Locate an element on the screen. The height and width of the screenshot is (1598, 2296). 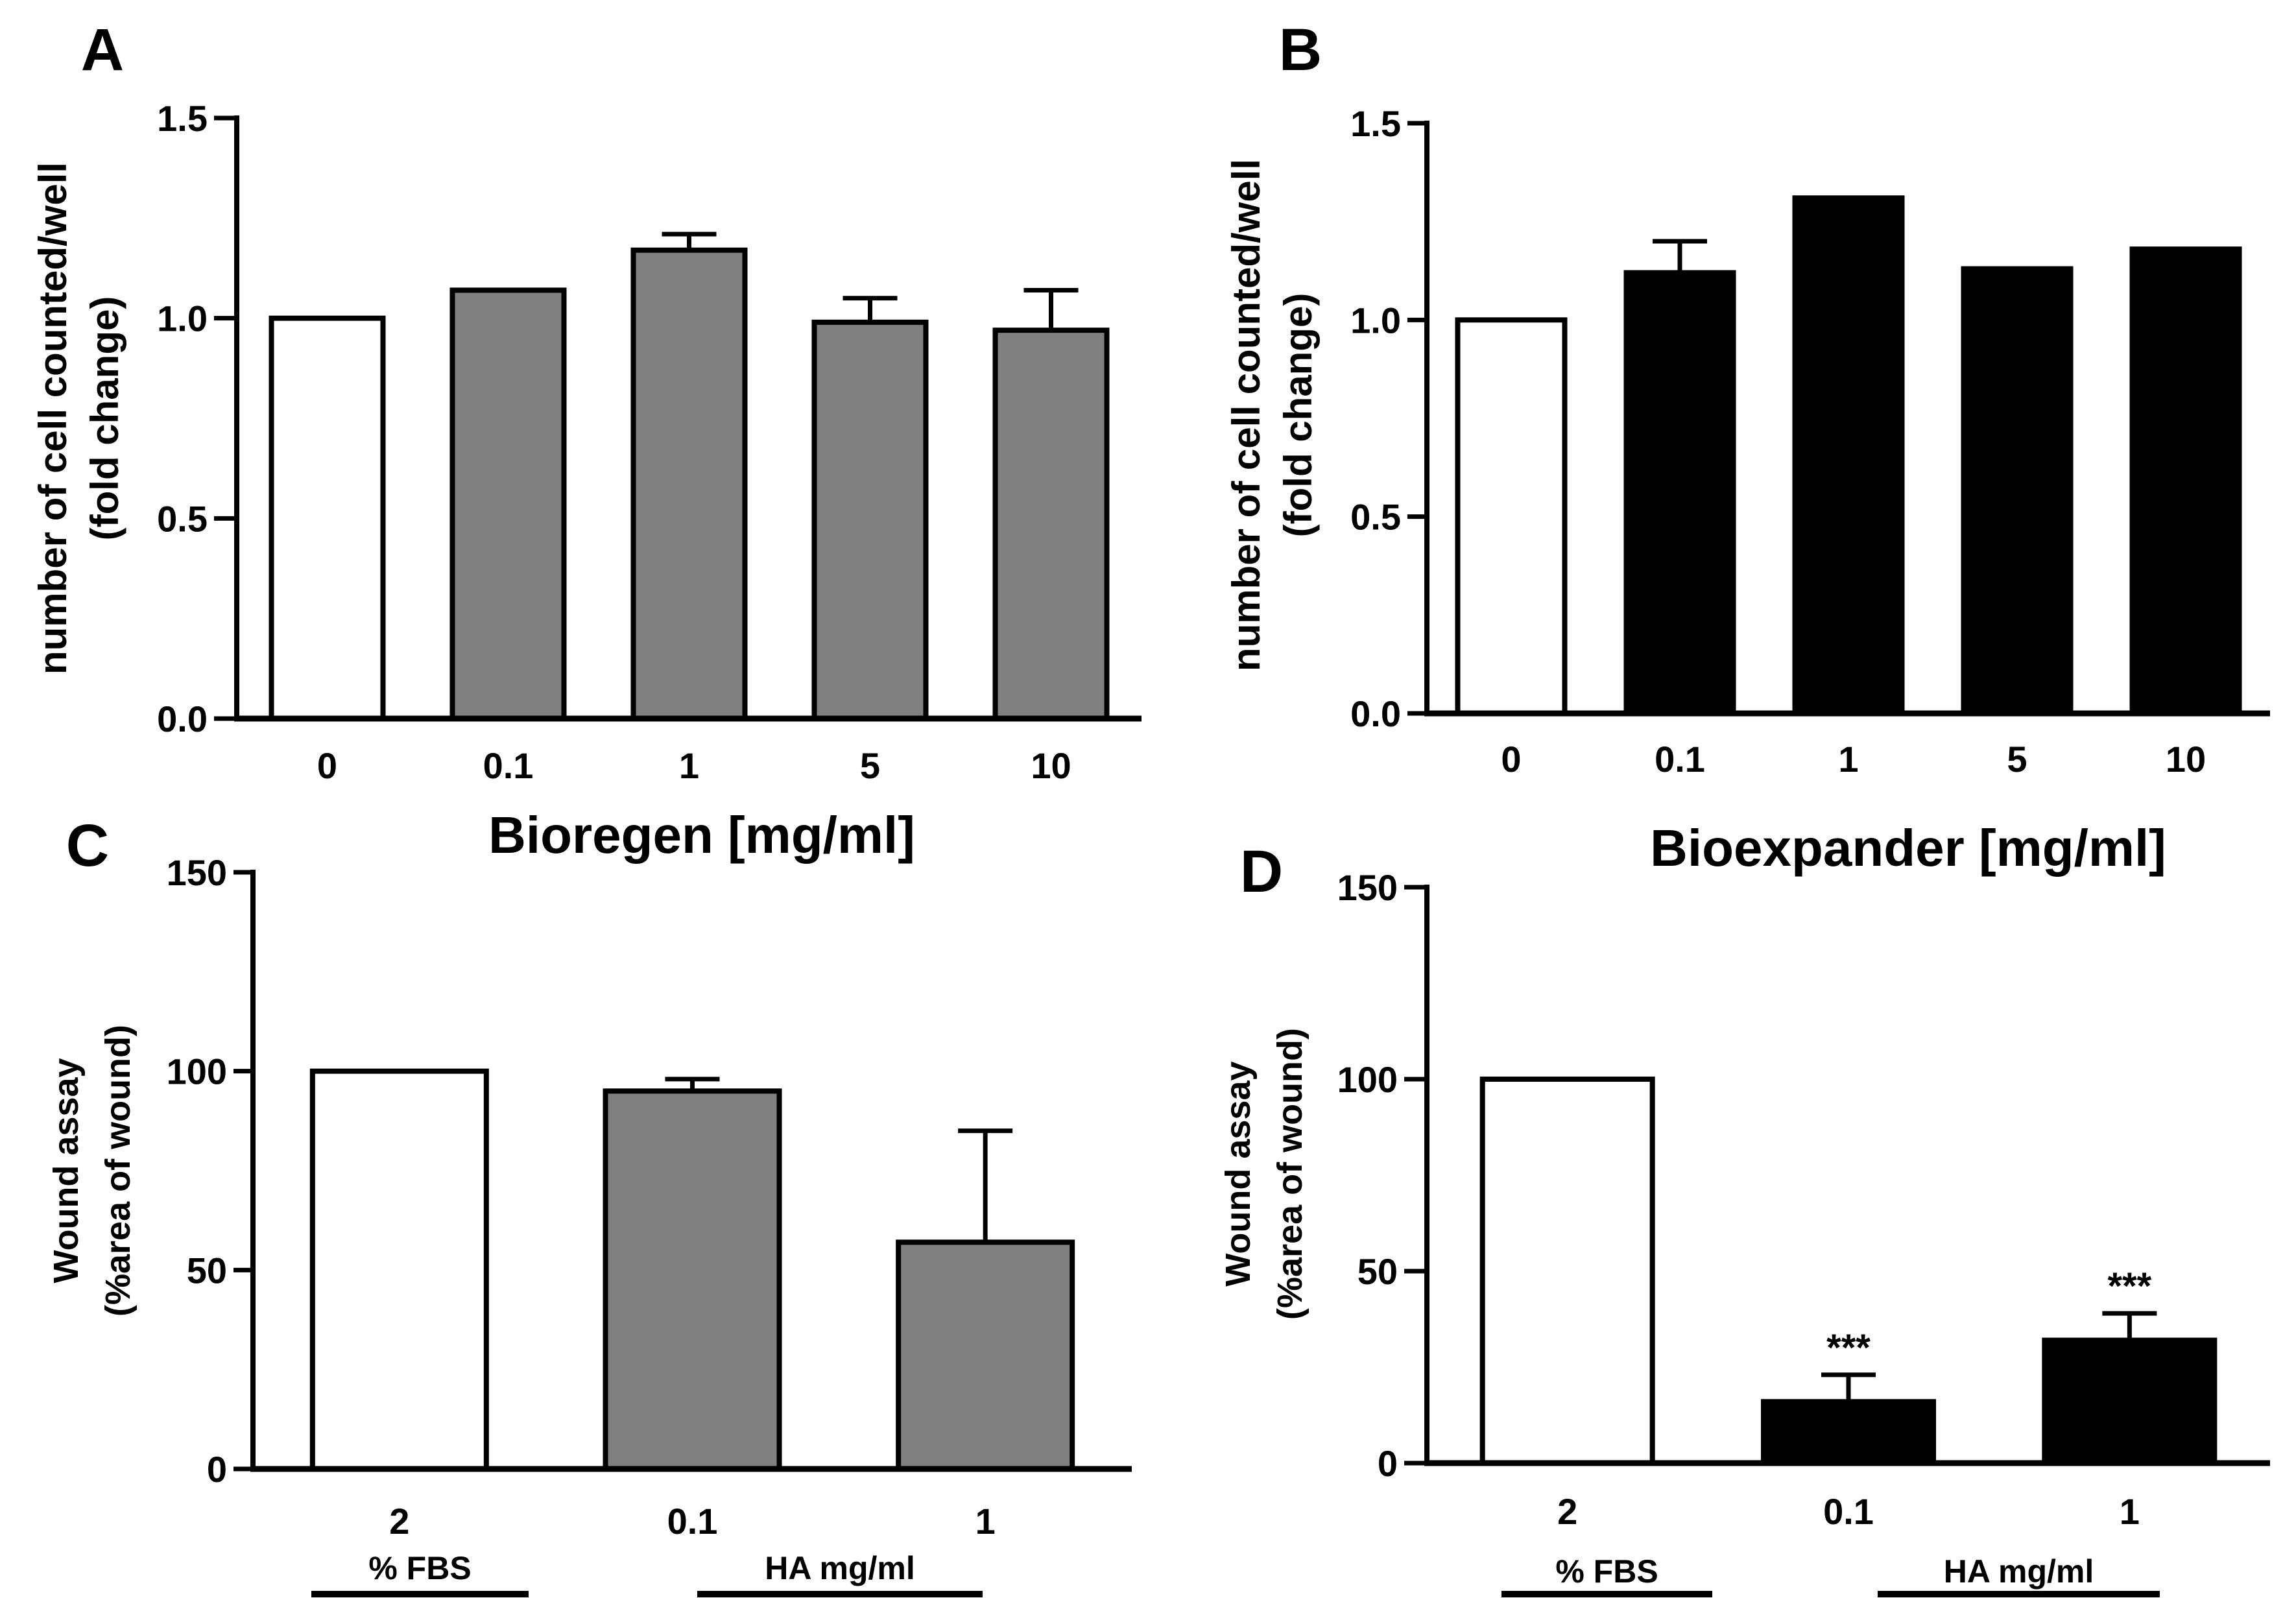
panel-a-x-tick-label-3: 5 is located at coordinates (870, 765).